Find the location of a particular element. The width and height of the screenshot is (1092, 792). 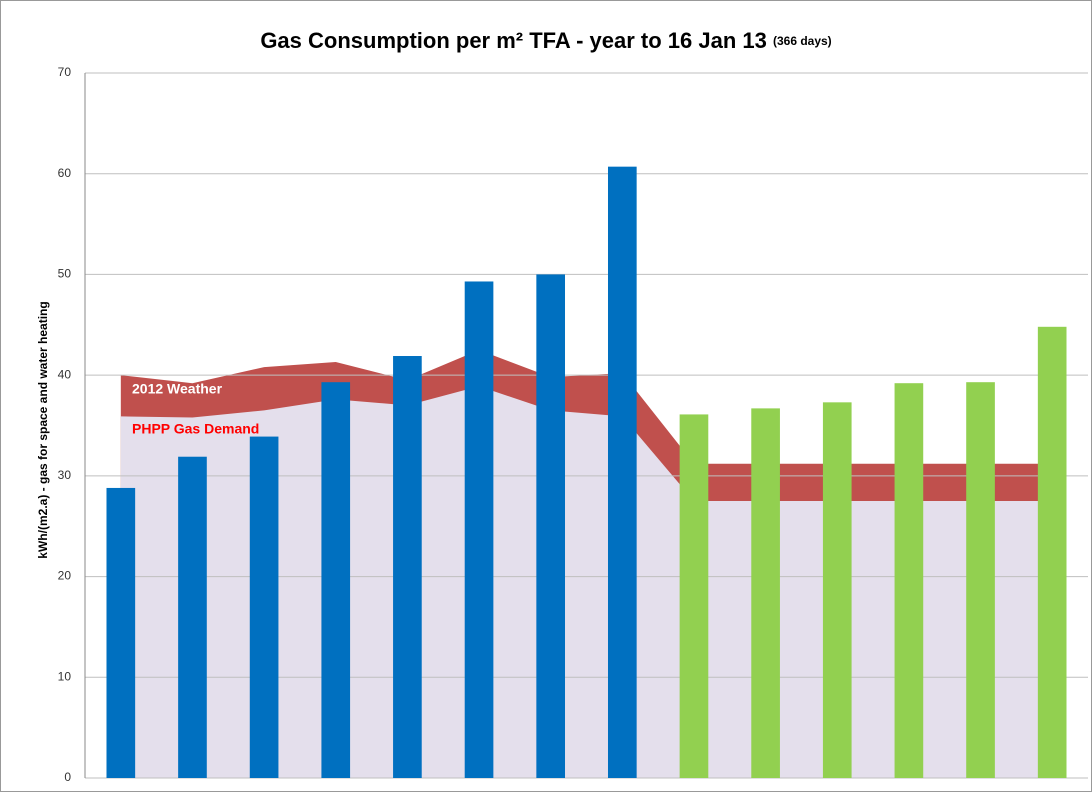

y-tick-label: 60 is located at coordinates (65, 173).